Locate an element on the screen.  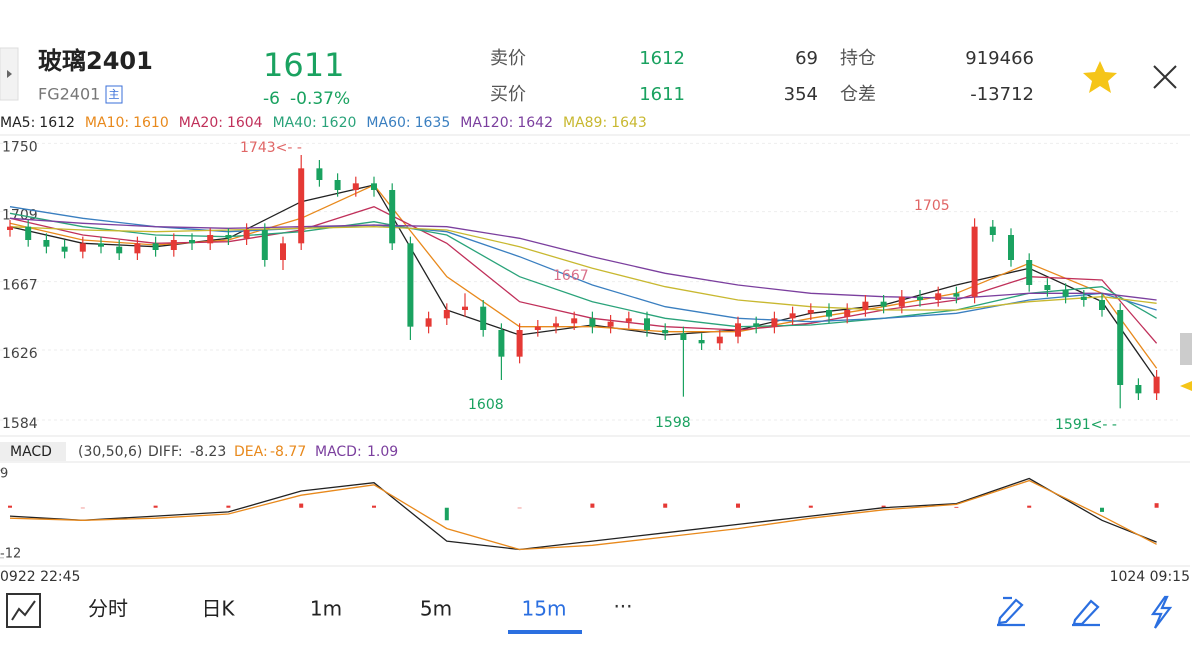
tab-active: 15m is located at coordinates (544, 609).